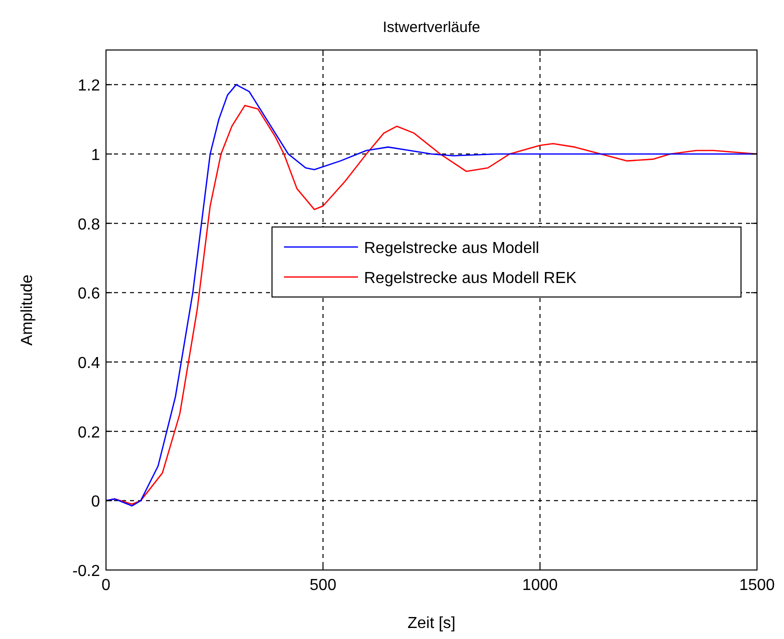 The width and height of the screenshot is (784, 639). What do you see at coordinates (540, 585) in the screenshot?
I see `x-tick-label: 1000` at bounding box center [540, 585].